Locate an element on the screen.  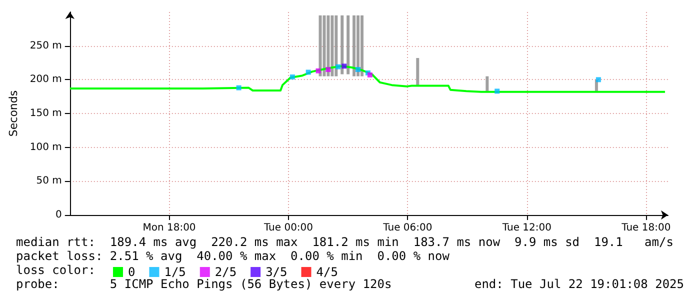
text: median rtt: 189.4 ms avg 220.2 ms max 181.2 ms min 183.7 ms now 9.9 ms sd 19.1 am/s is located at coordinates (345, 242).